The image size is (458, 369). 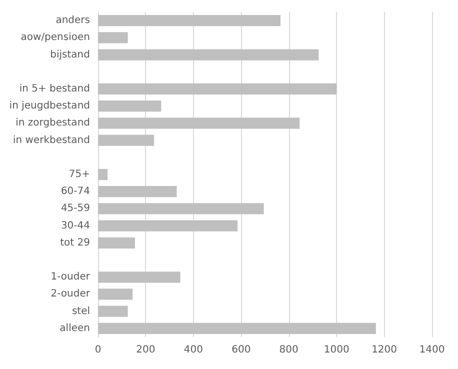 What do you see at coordinates (70, 54) in the screenshot?
I see `y-tick-label: bijstand` at bounding box center [70, 54].